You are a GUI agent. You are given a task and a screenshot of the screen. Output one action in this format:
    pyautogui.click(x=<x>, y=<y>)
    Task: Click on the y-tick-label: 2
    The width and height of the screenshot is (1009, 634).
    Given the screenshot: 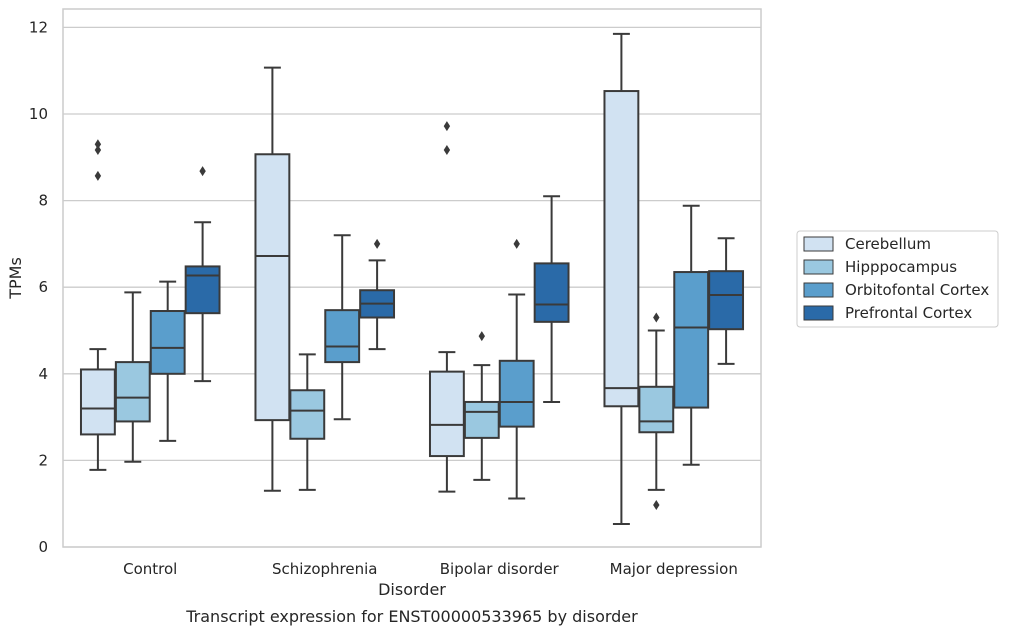 What is the action you would take?
    pyautogui.click(x=43, y=460)
    